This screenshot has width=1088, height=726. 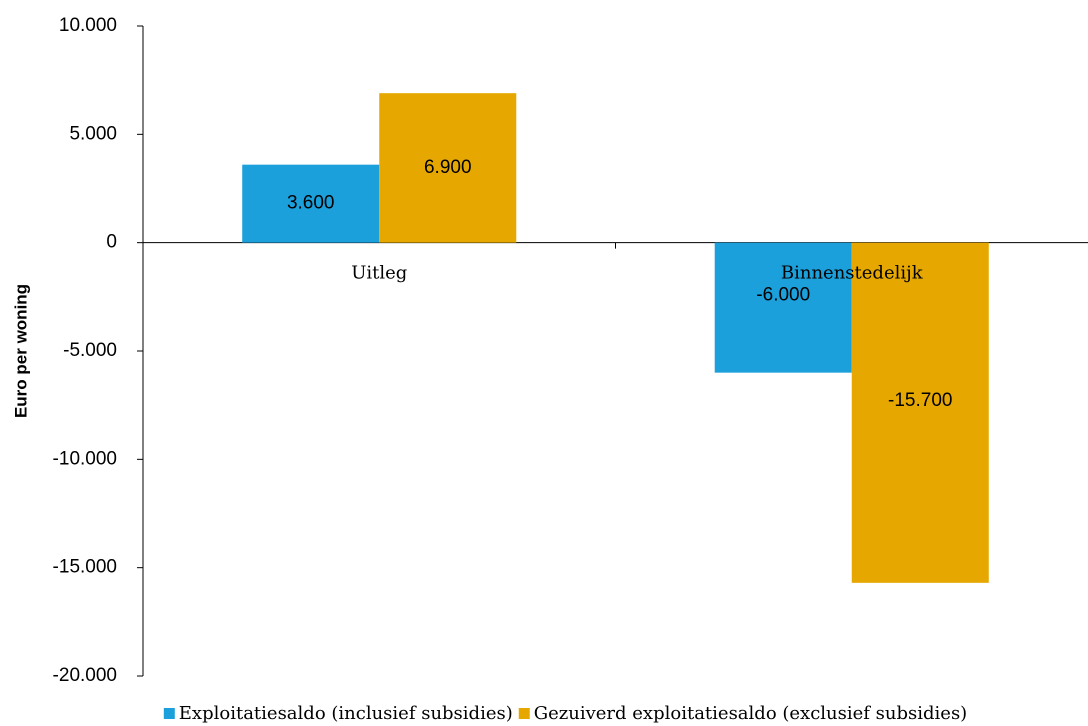 What do you see at coordinates (93, 133) in the screenshot?
I see `y-tick-label: 5.000` at bounding box center [93, 133].